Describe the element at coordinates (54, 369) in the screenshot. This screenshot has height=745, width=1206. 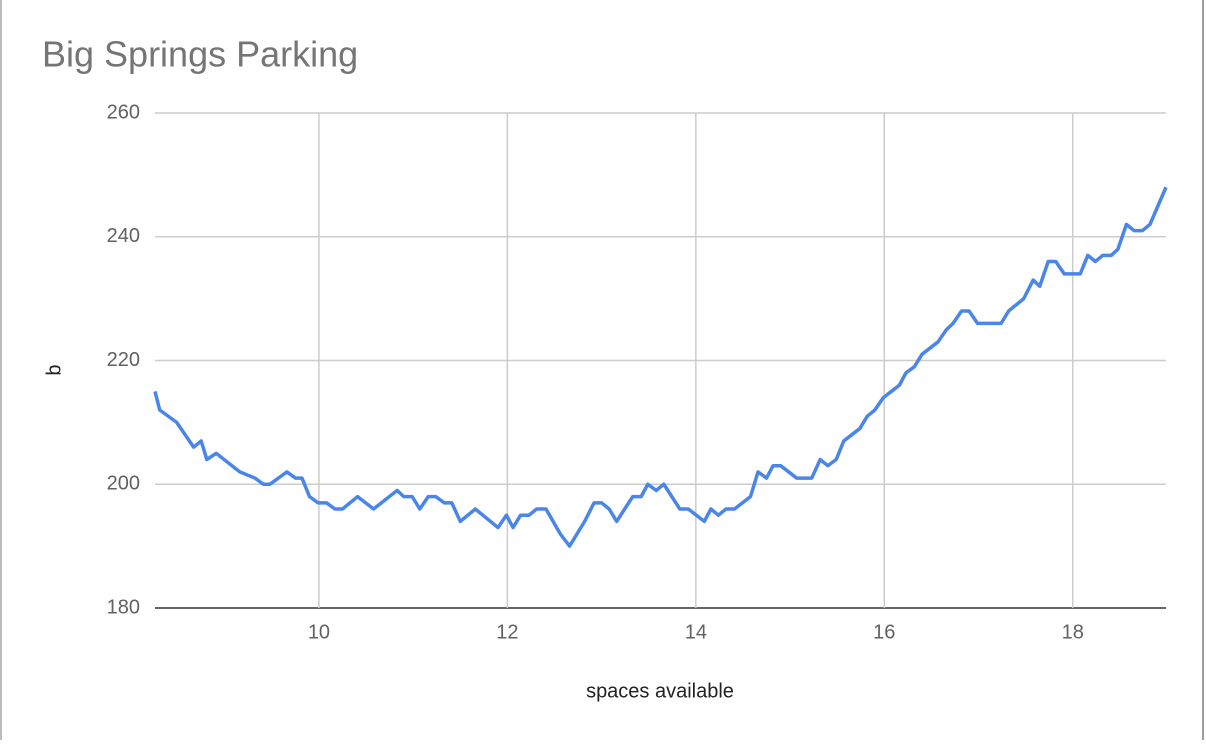
I see `y-axis-label: b` at that location.